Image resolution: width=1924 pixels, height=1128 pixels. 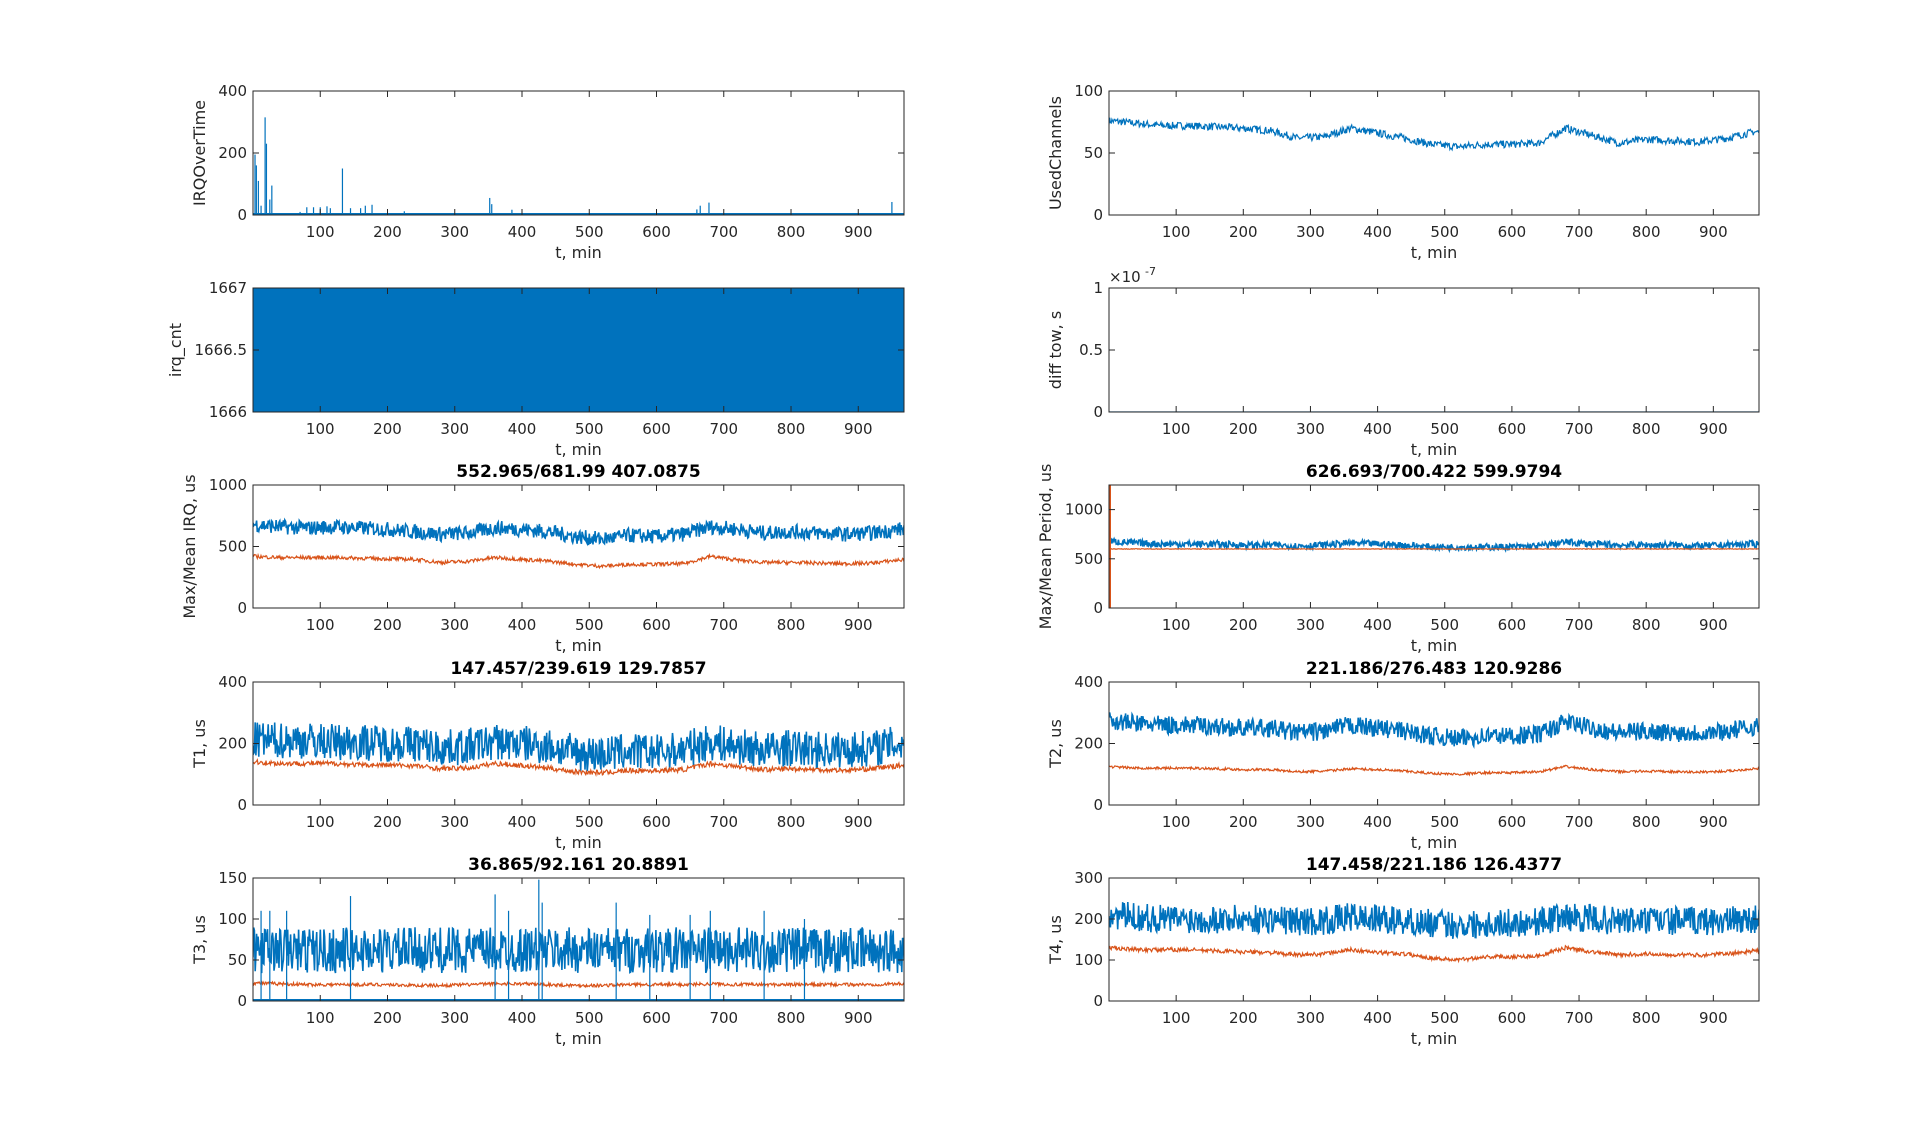 What do you see at coordinates (578, 472) in the screenshot?
I see `subplot-title: 552.965/681.99 407.0875` at bounding box center [578, 472].